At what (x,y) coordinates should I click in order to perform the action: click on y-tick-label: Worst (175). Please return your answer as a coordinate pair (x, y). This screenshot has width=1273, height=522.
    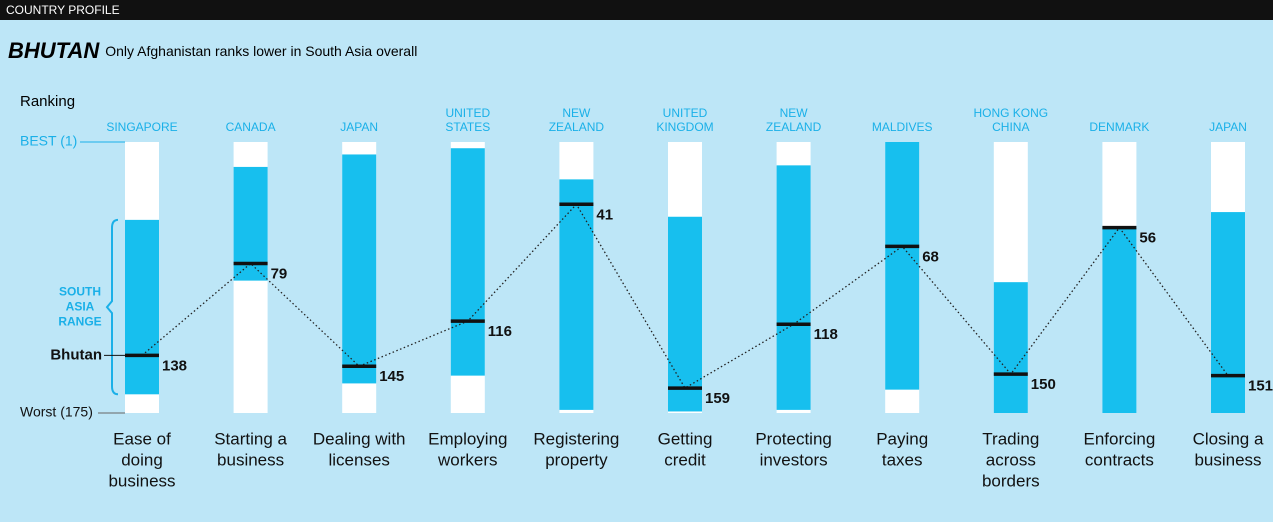
    Looking at the image, I should click on (56, 412).